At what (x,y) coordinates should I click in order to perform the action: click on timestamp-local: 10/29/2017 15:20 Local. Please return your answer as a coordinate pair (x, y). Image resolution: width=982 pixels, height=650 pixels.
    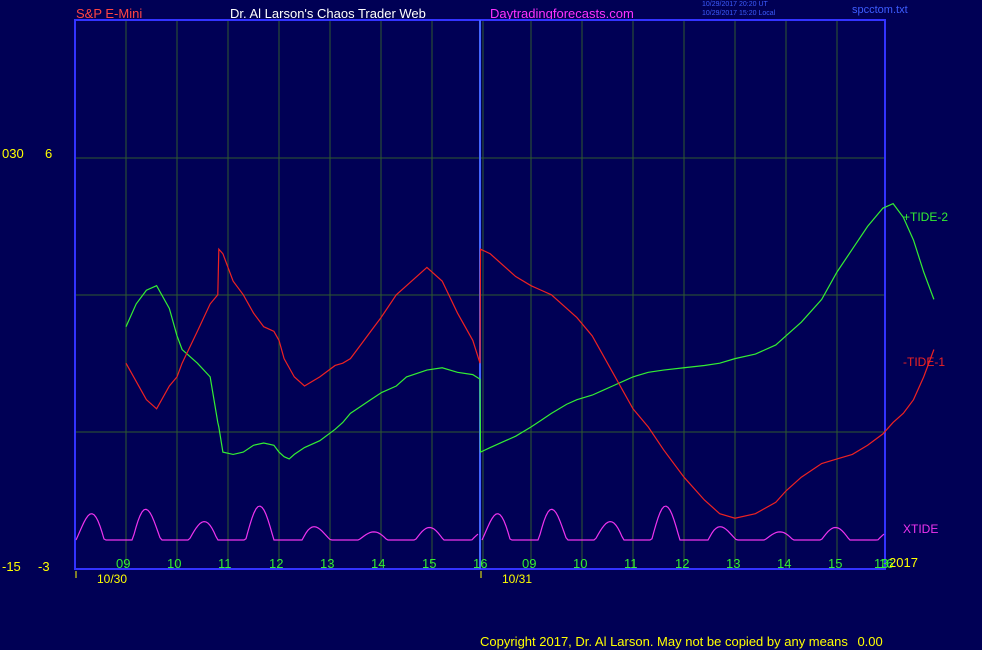
    Looking at the image, I should click on (739, 13).